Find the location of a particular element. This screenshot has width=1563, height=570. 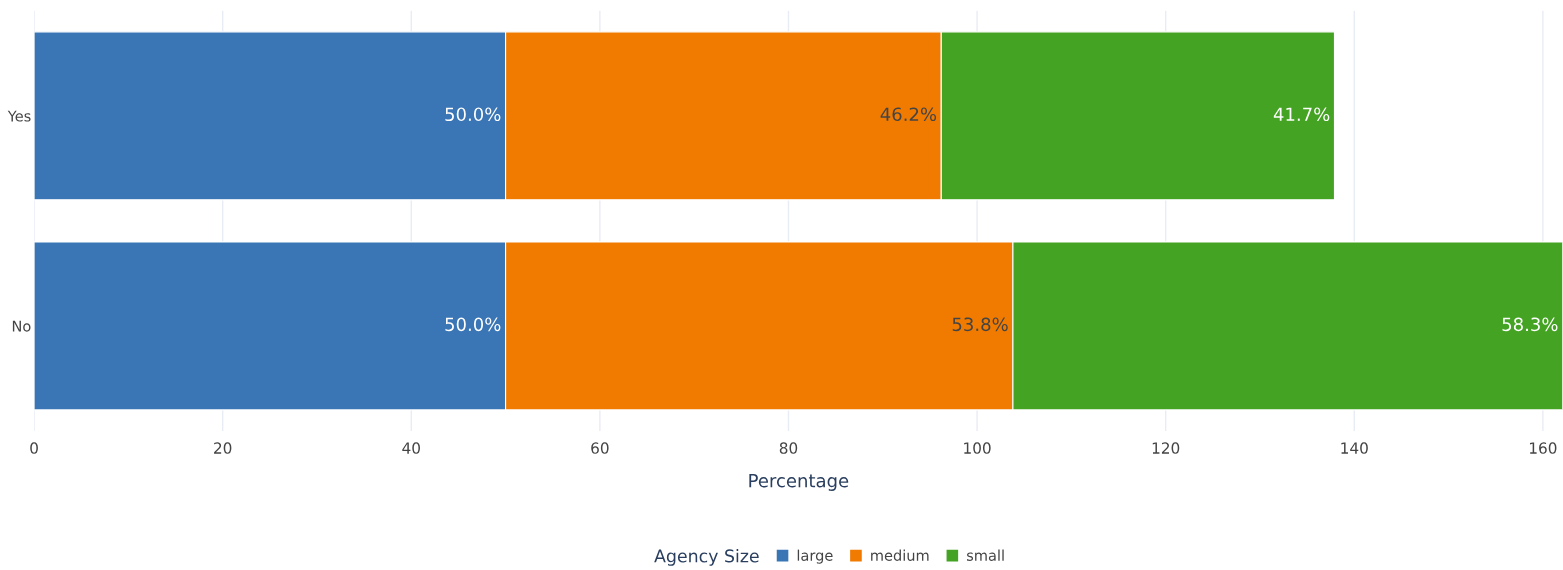

data-label: 41.7% is located at coordinates (1301, 114).